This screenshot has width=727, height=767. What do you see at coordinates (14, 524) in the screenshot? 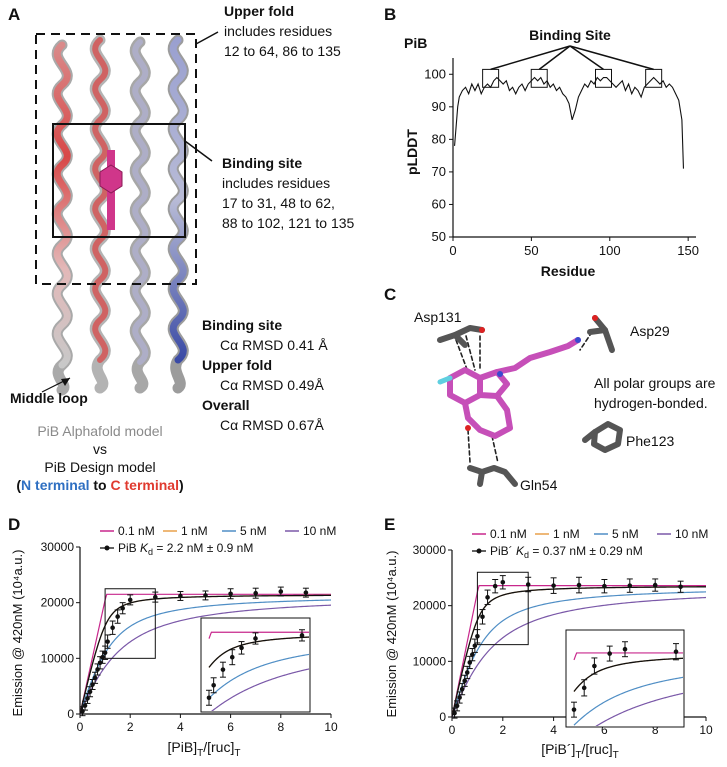
I see `panel-d-label: D` at bounding box center [14, 524].